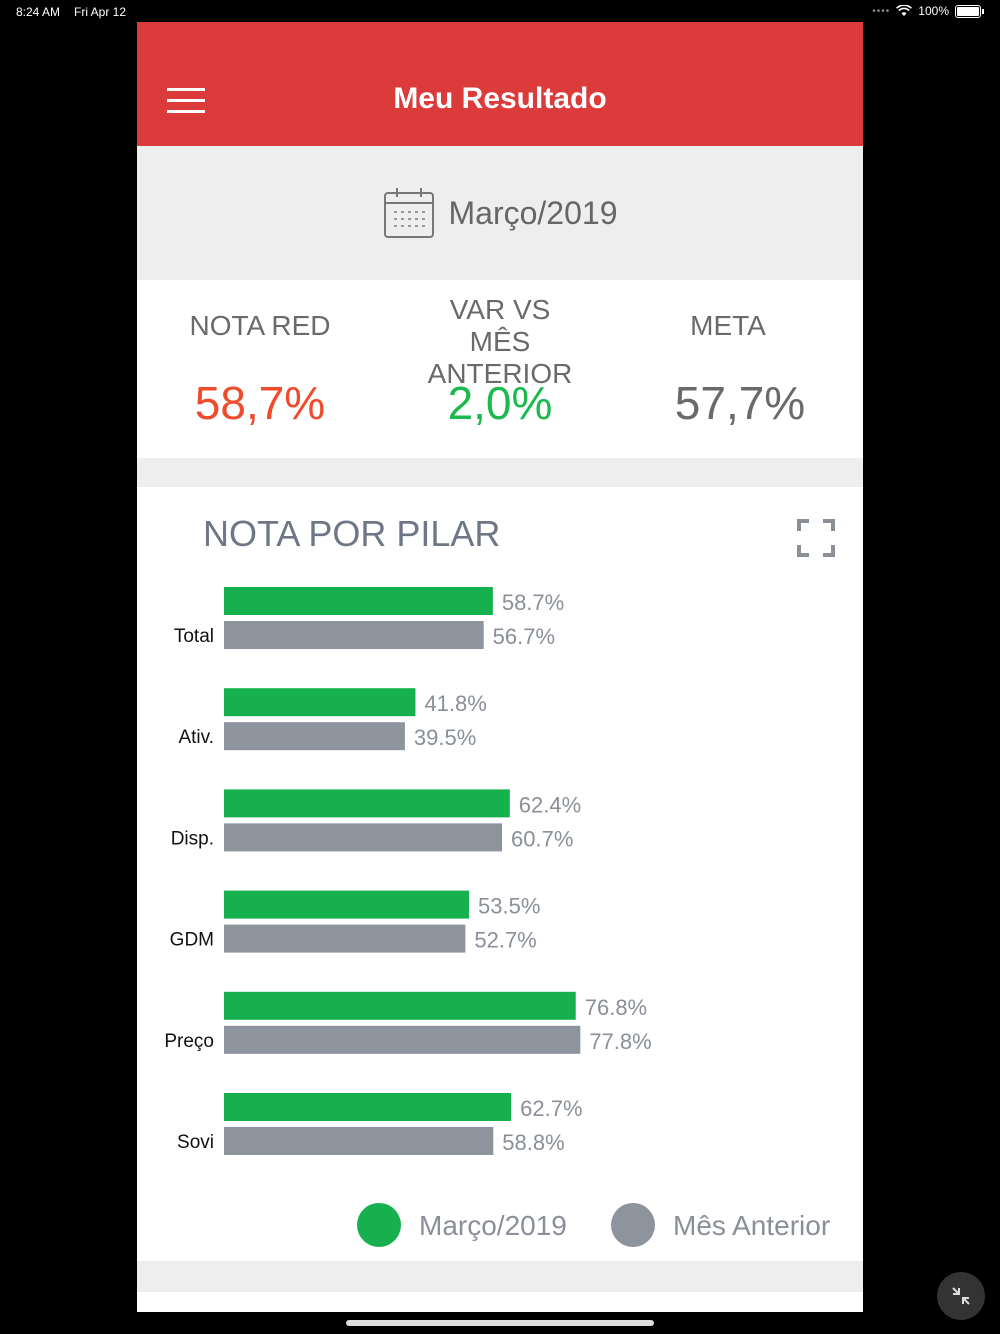 The image size is (1000, 1334). I want to click on legend-label-previous: Mês Anterior, so click(752, 1225).